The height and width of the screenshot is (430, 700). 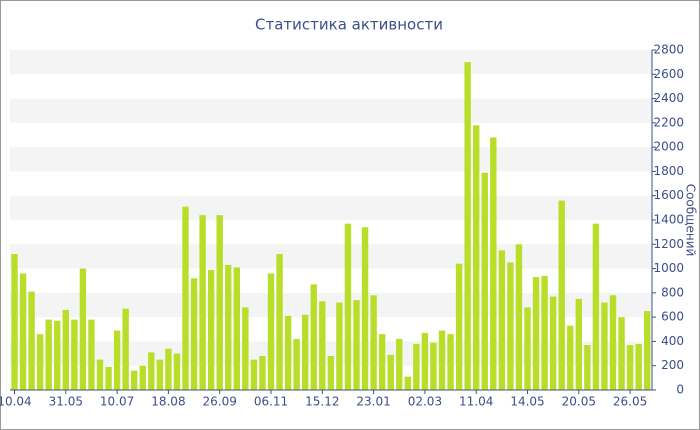 What do you see at coordinates (672, 341) in the screenshot?
I see `y-tick-label: 400` at bounding box center [672, 341].